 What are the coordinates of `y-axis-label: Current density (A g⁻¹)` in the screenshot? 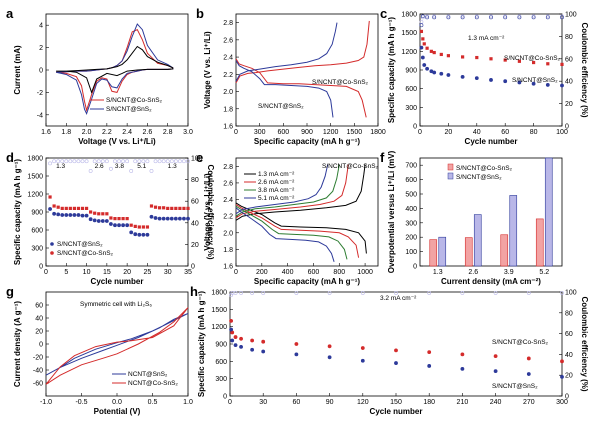 It's located at (17, 344).